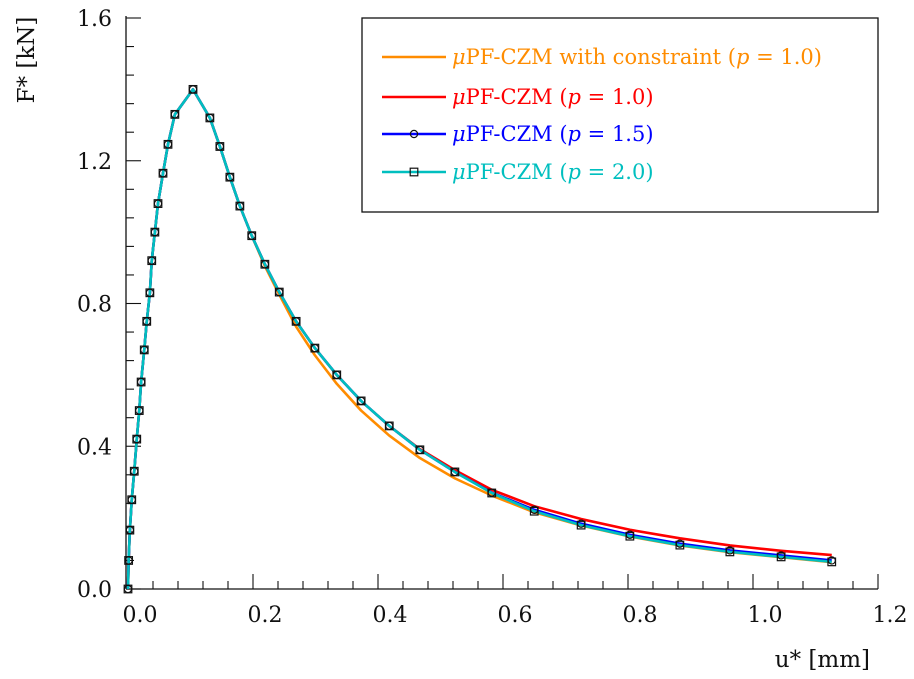 This screenshot has width=914, height=679. What do you see at coordinates (640, 615) in the screenshot?
I see `x-tick-label: 0.8` at bounding box center [640, 615].